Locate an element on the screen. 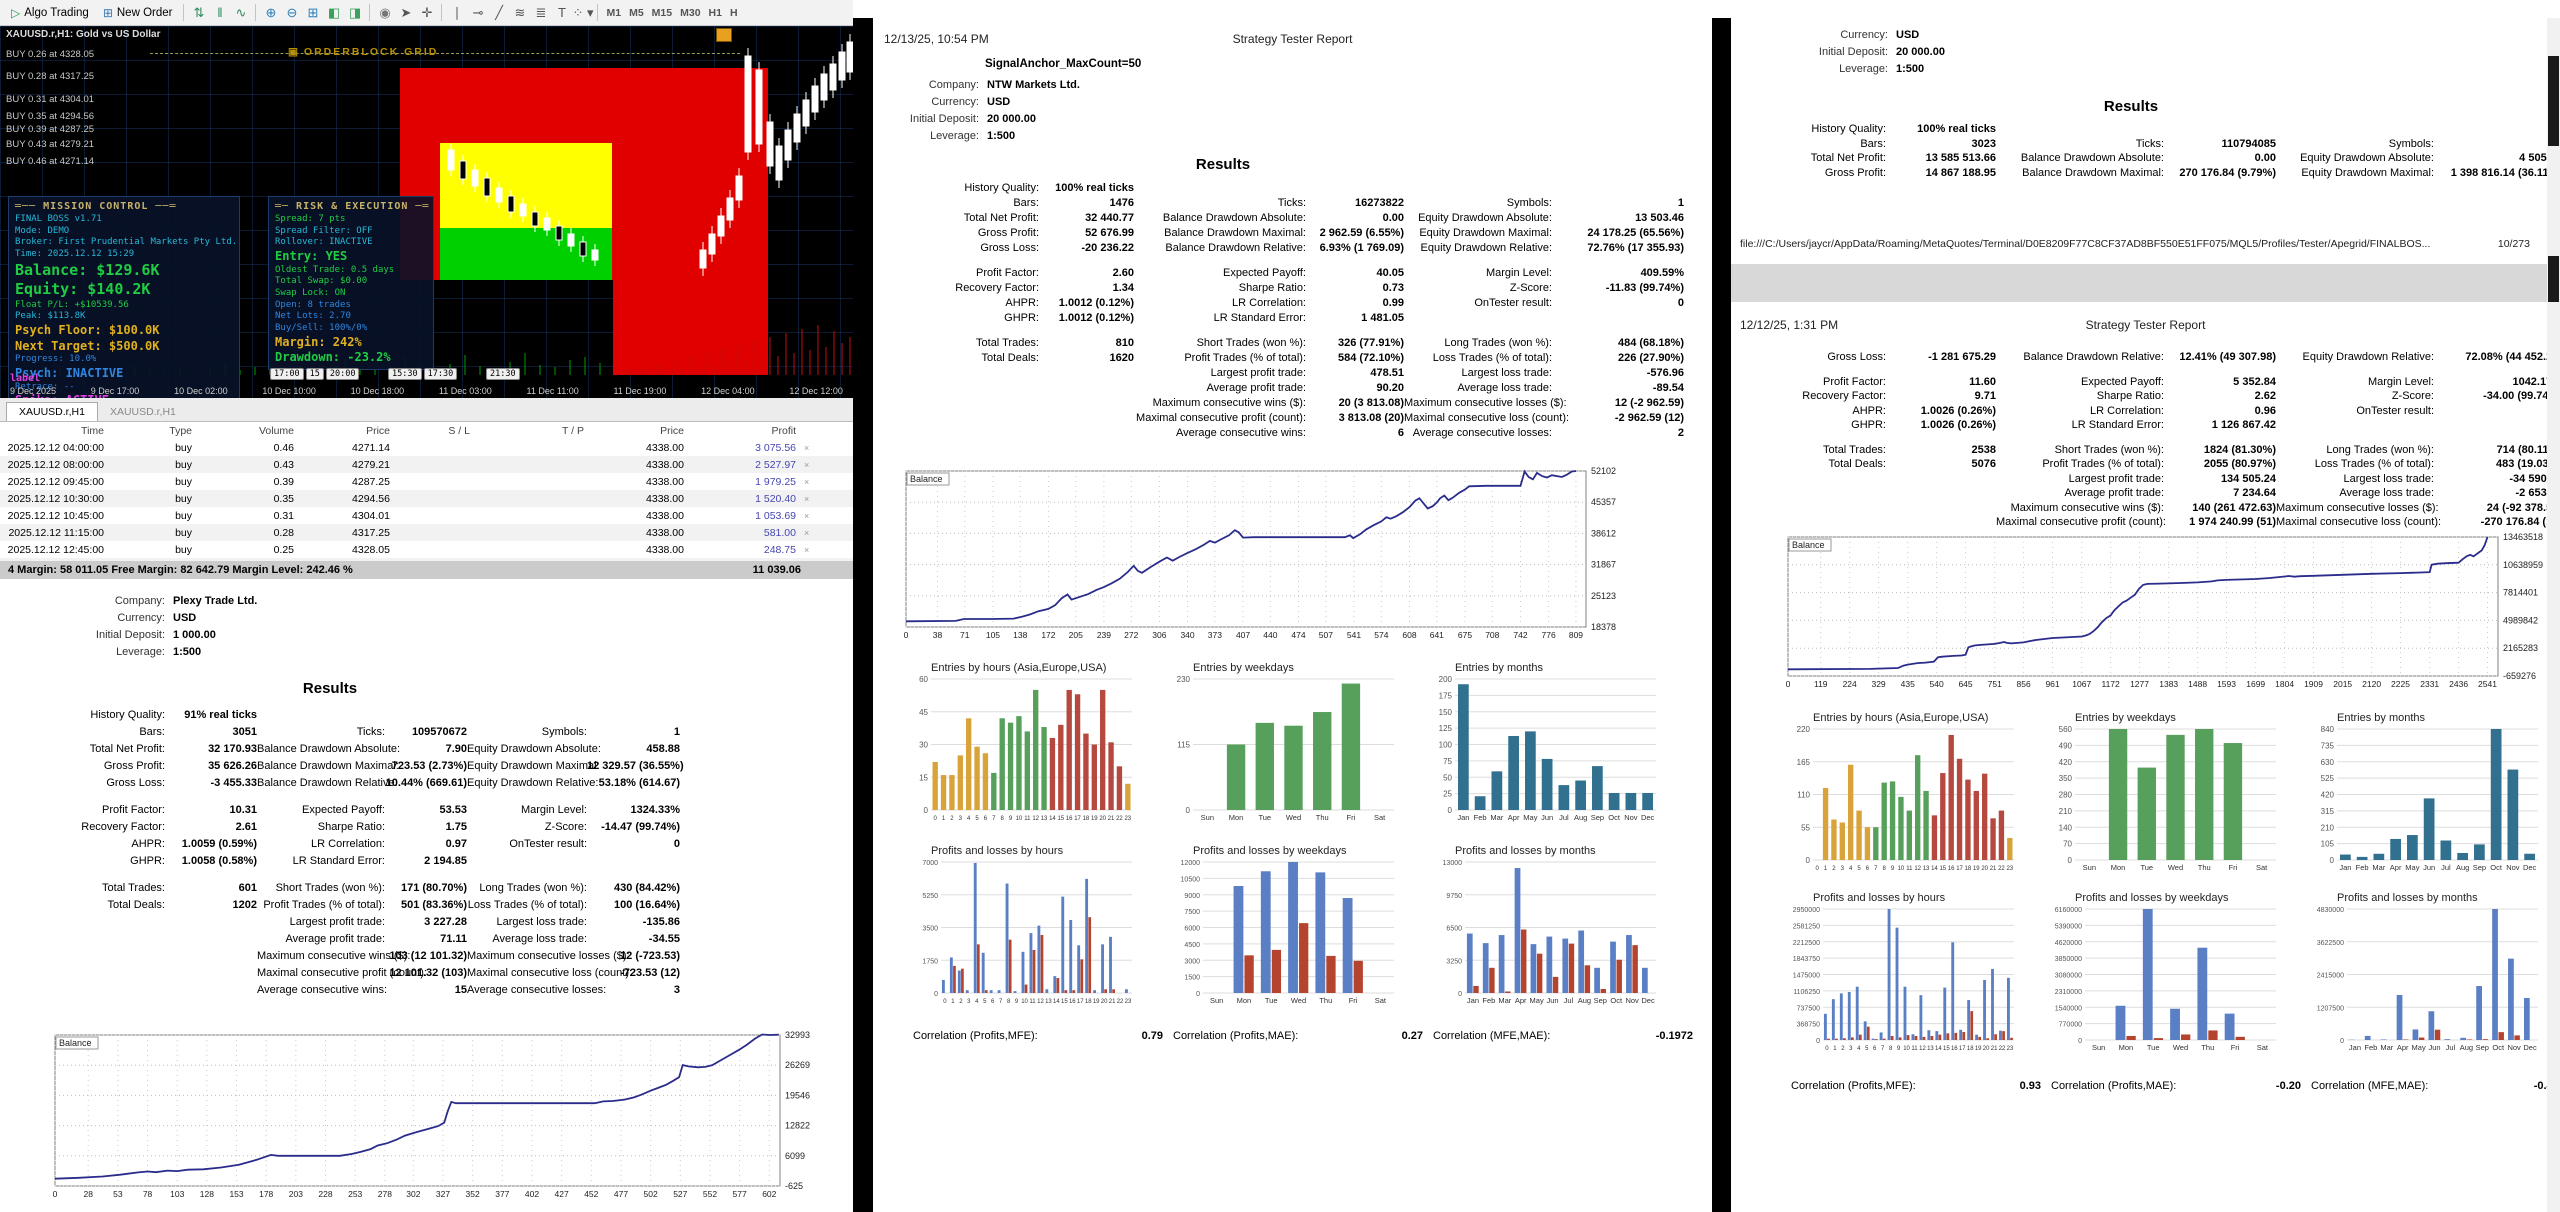 Image resolution: width=2560 pixels, height=1212 pixels. stat-label: Symbols: is located at coordinates (564, 731).